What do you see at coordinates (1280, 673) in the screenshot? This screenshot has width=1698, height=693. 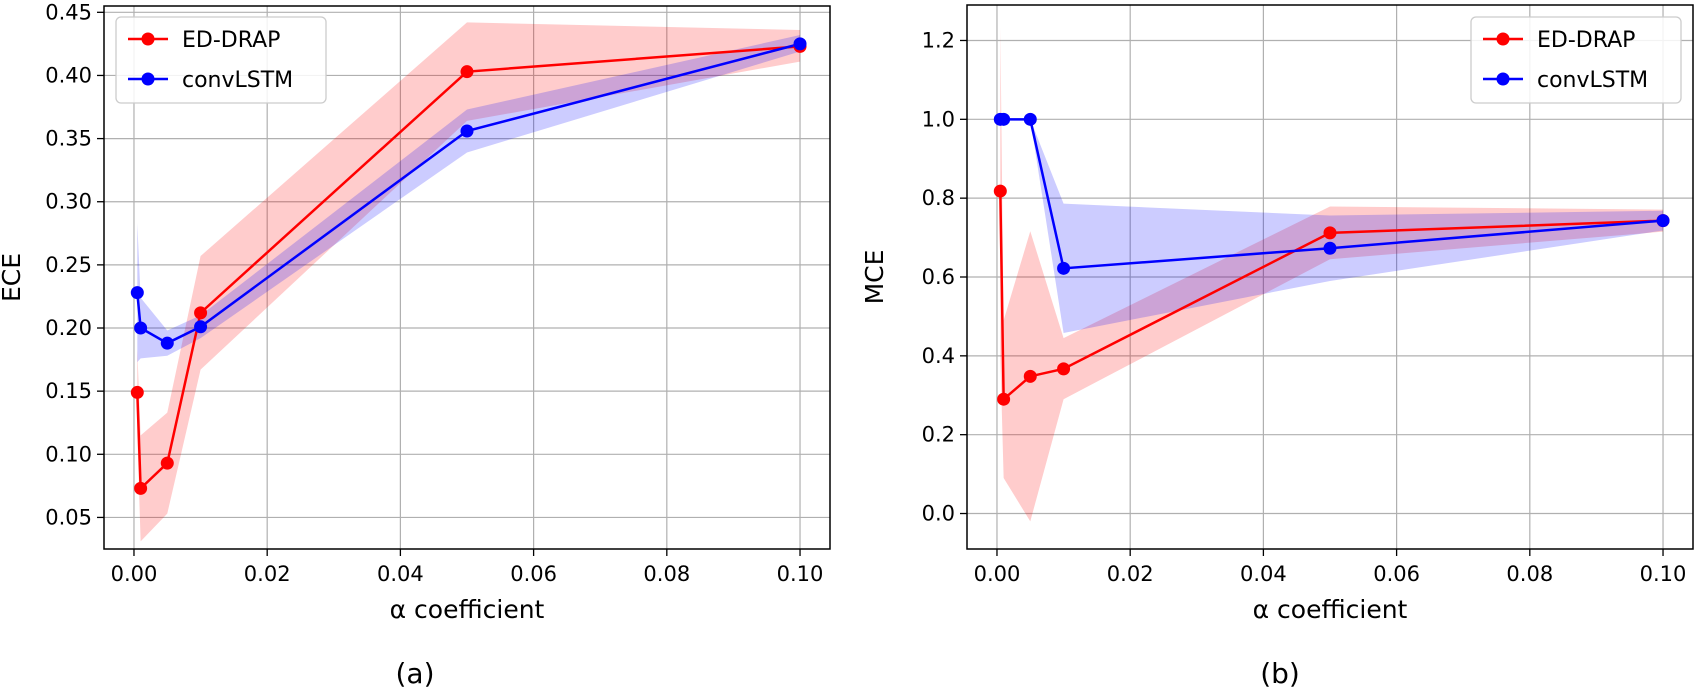 I see `panel-label: (b)` at bounding box center [1280, 673].